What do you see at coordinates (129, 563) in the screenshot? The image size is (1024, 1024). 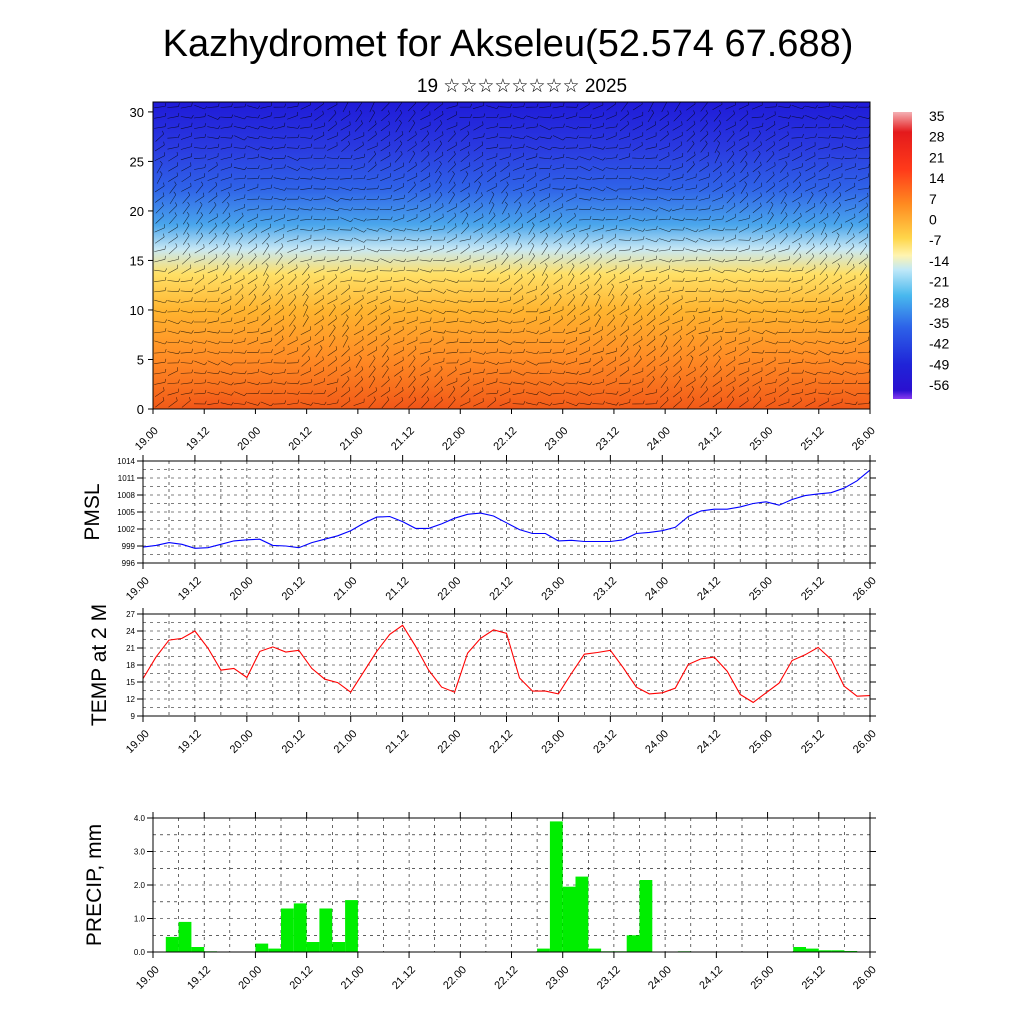 I see `y-tick-label: 996` at bounding box center [129, 563].